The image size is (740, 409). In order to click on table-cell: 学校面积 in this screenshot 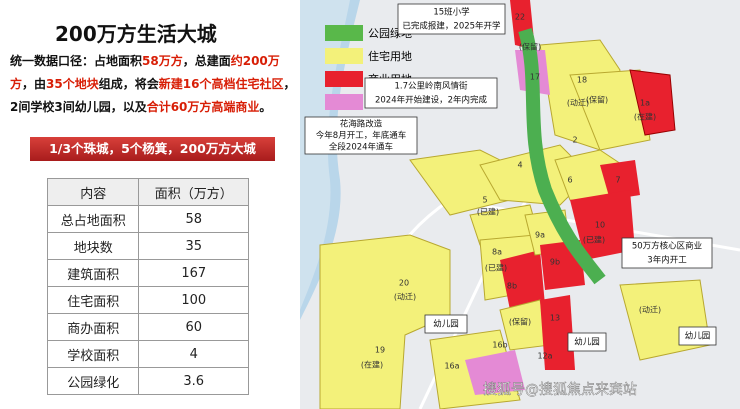, I will do `click(93, 354)`.